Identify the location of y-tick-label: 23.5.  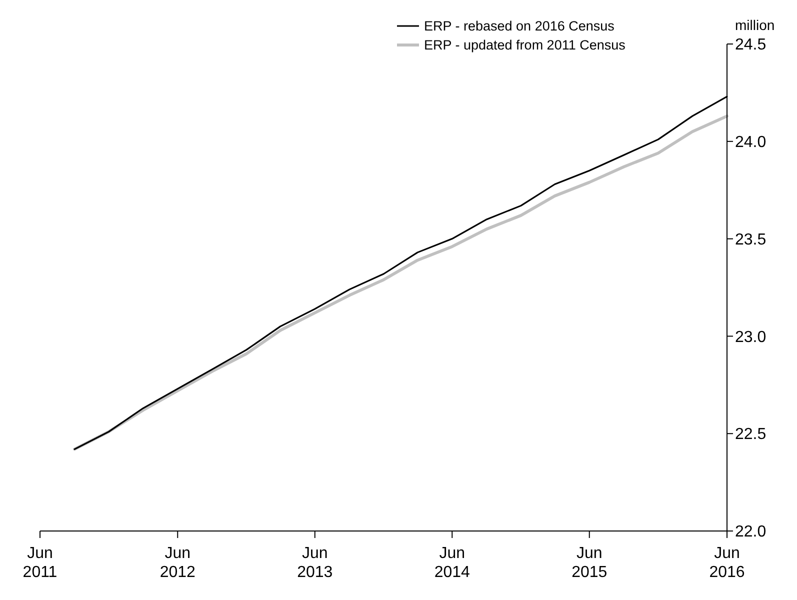
(750, 239).